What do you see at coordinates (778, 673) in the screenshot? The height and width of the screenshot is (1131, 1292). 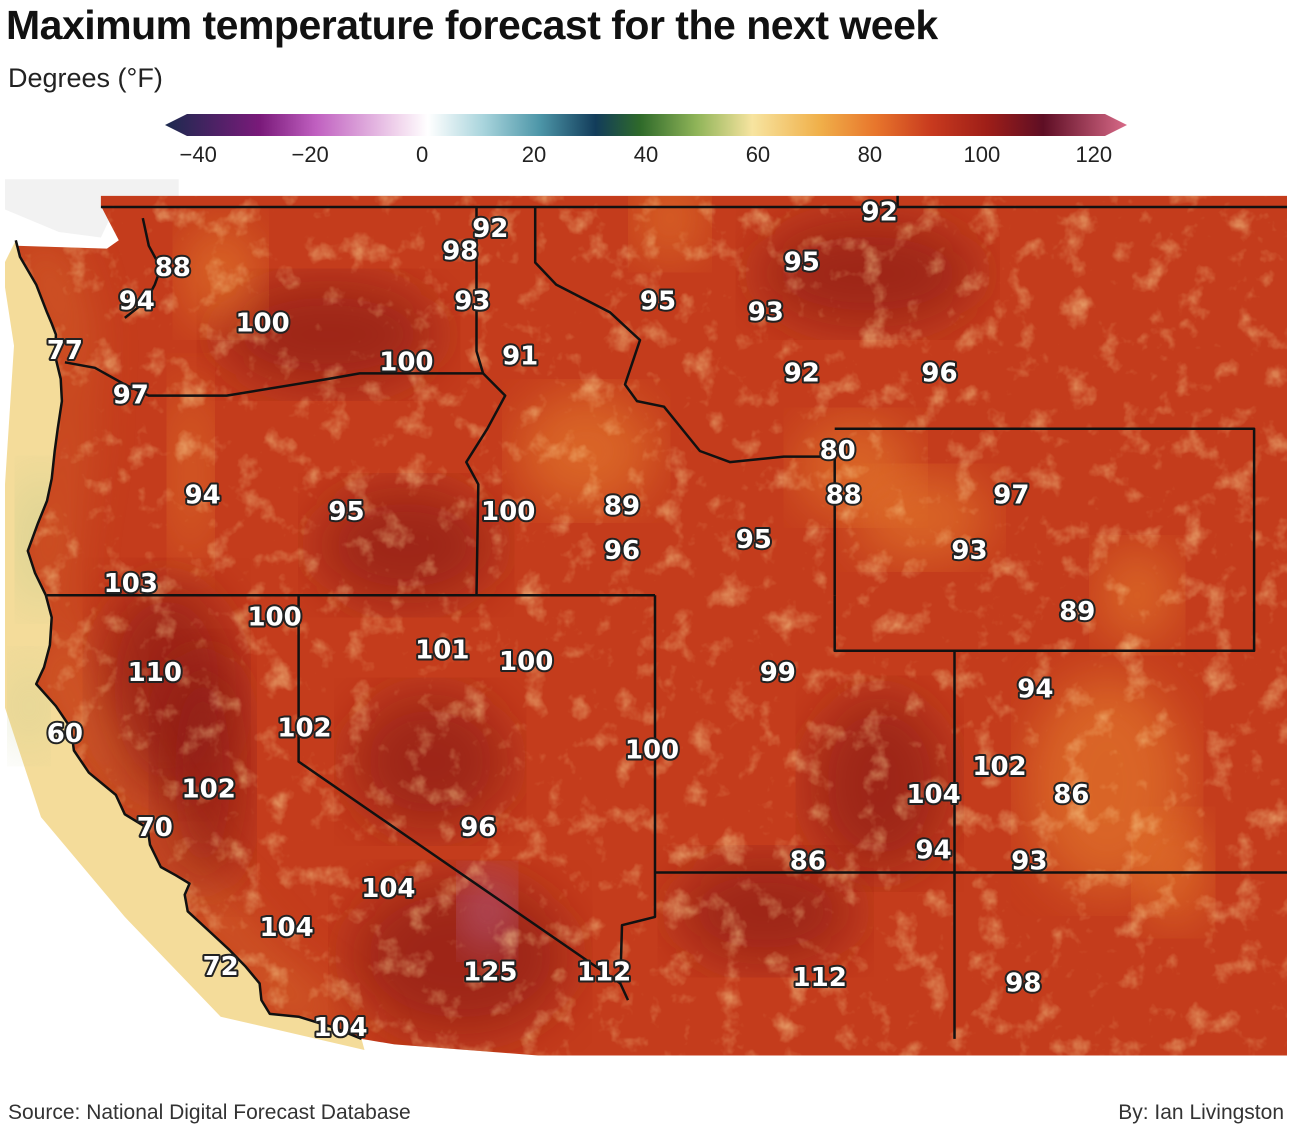 I see `temperature-label: 99` at bounding box center [778, 673].